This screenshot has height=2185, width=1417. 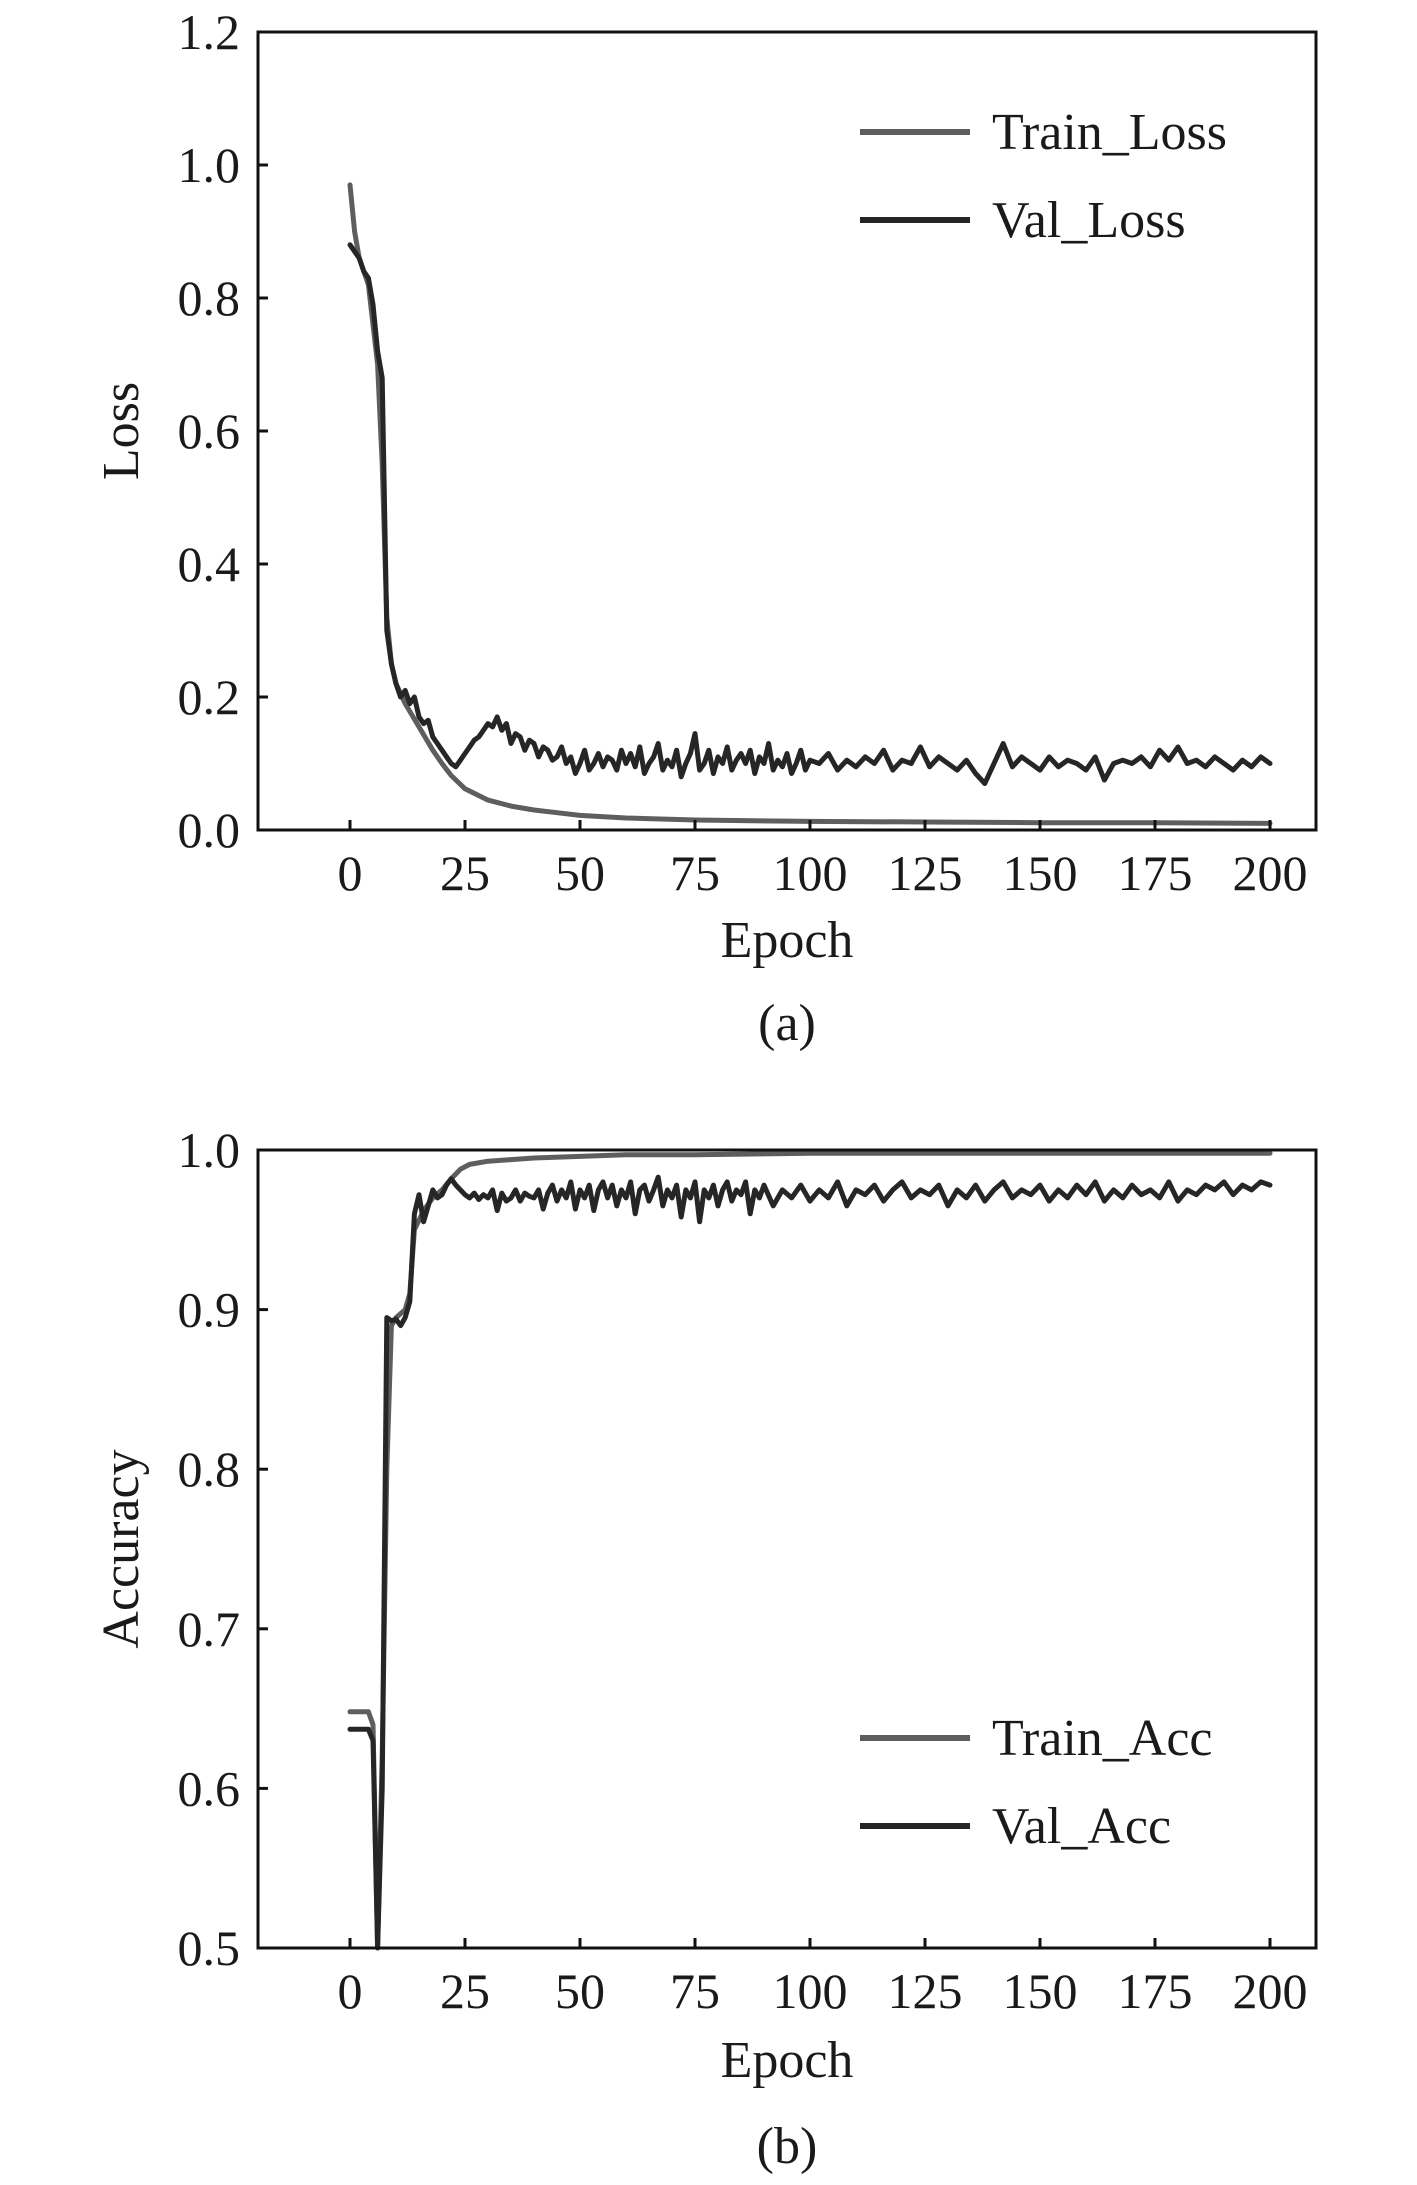 What do you see at coordinates (209, 1629) in the screenshot?
I see `accuracy-y-tick-label: 0.7` at bounding box center [209, 1629].